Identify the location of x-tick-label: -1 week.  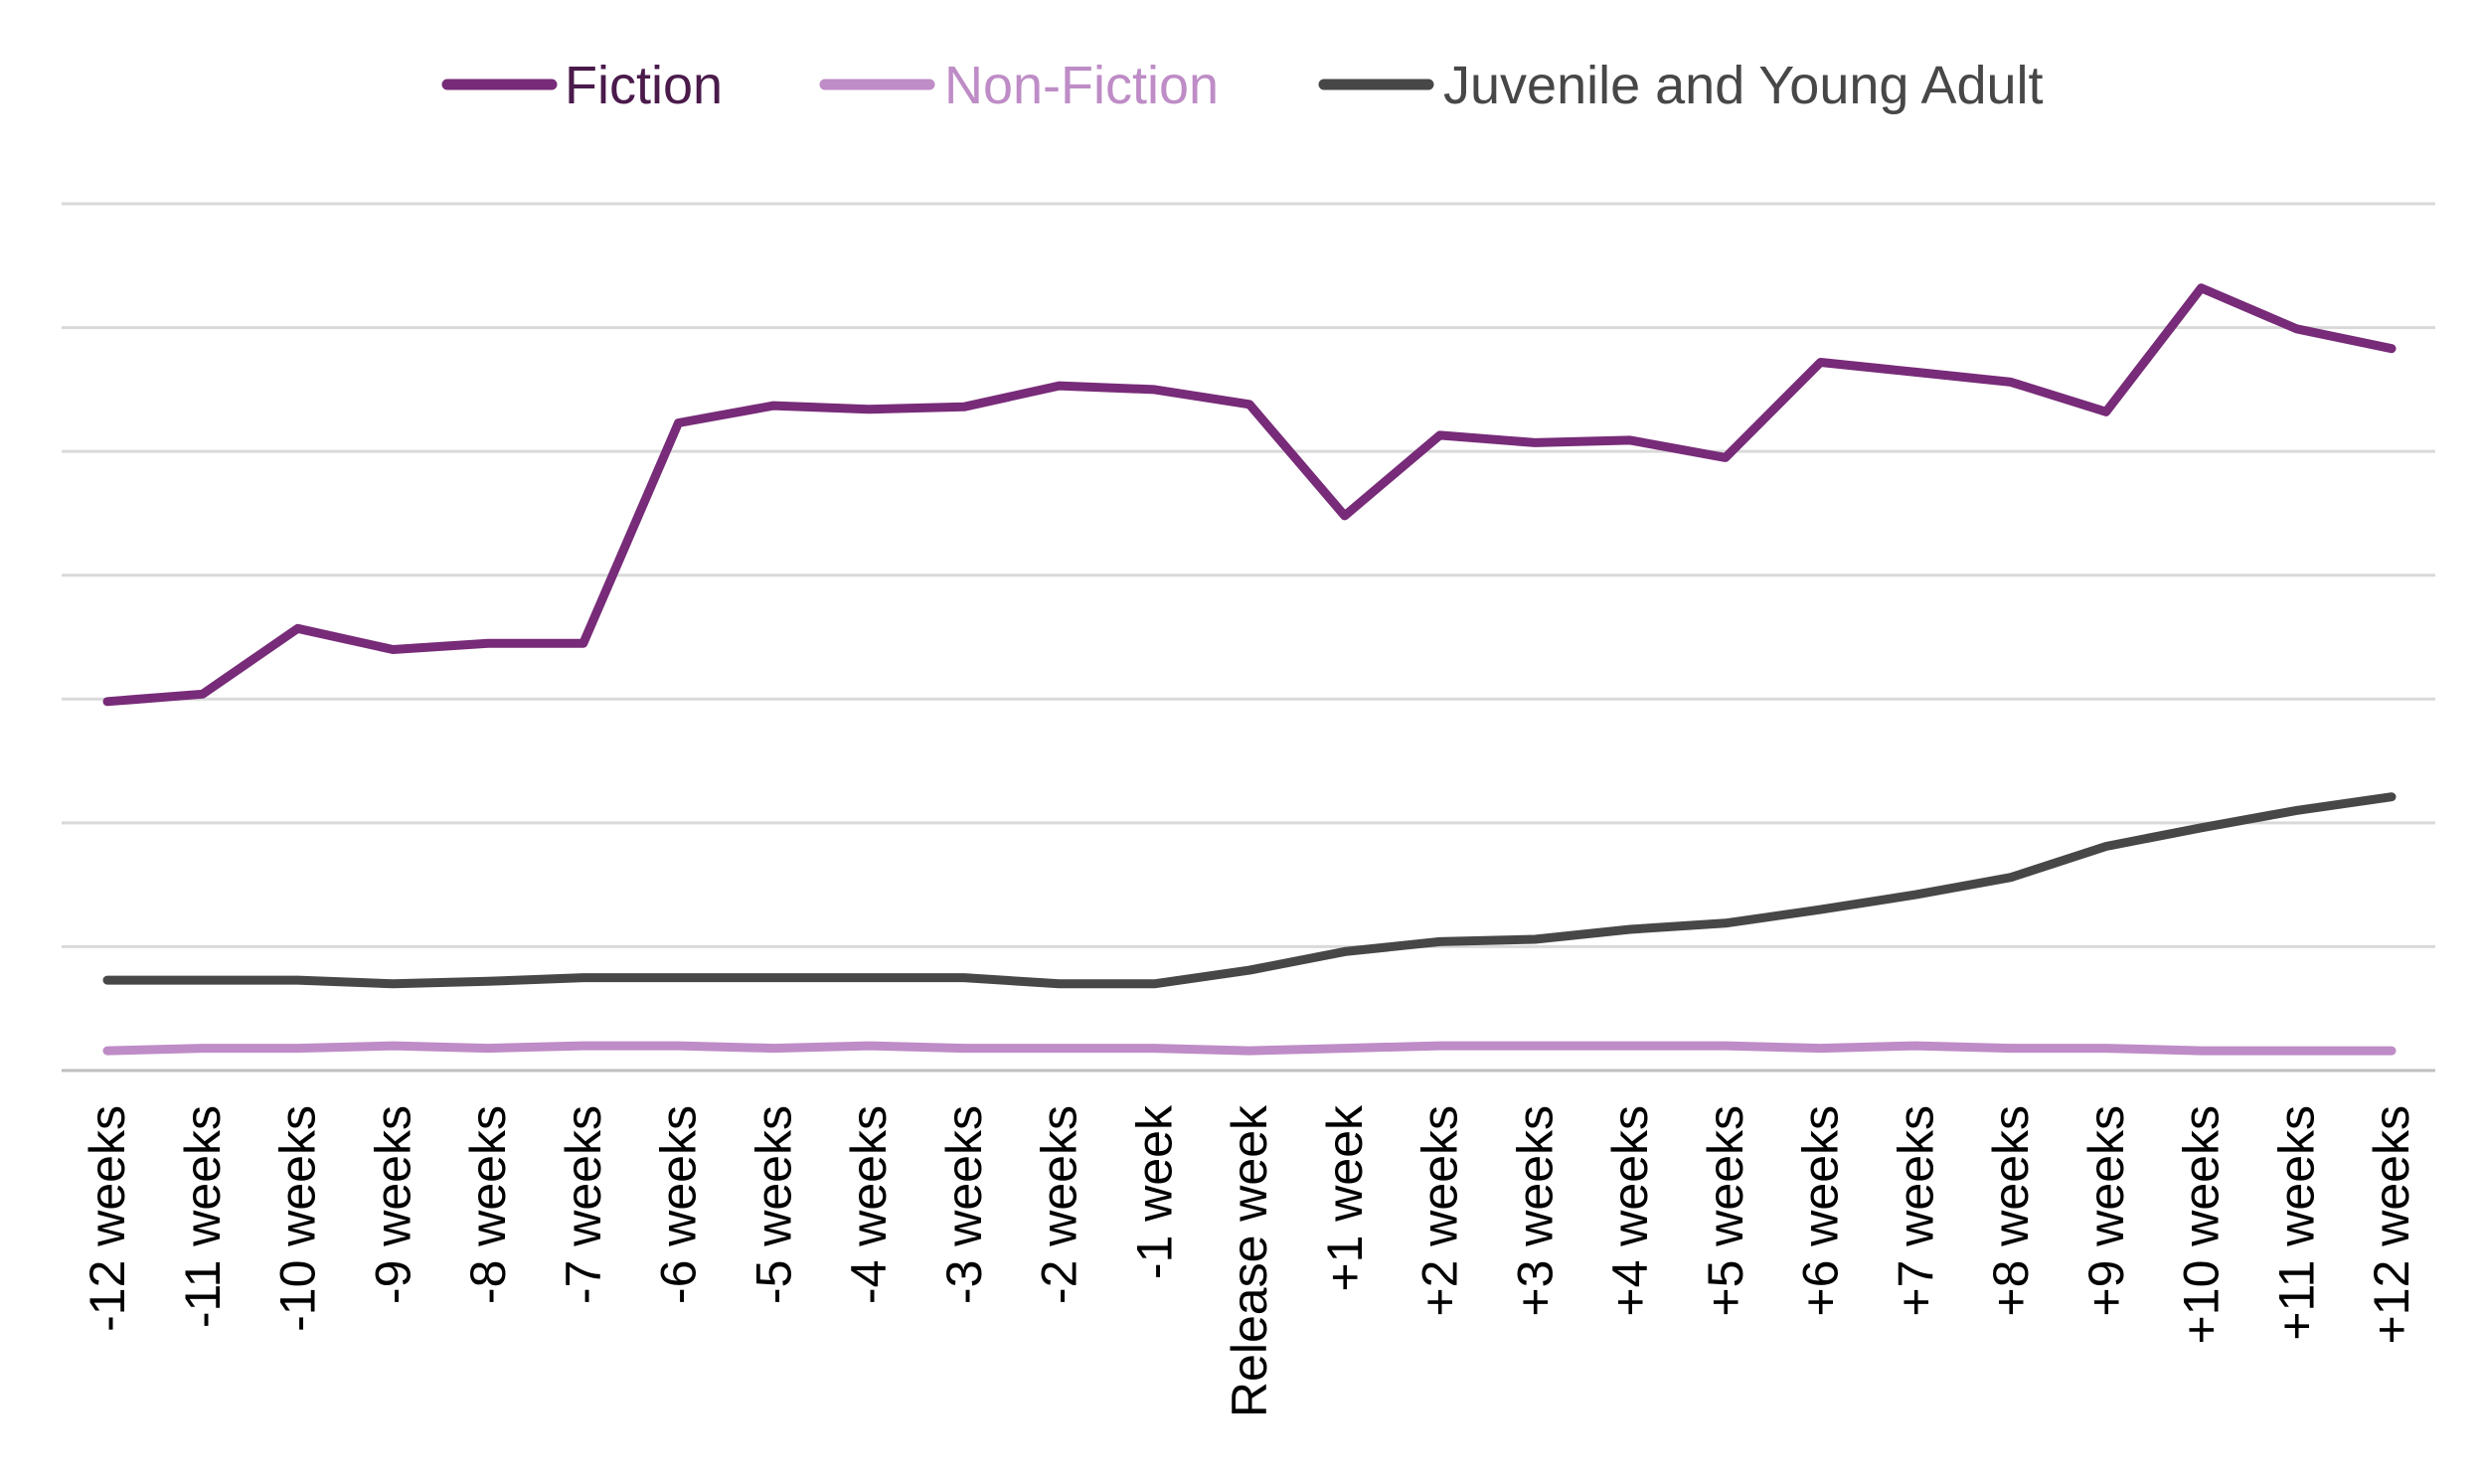
(1154, 1191).